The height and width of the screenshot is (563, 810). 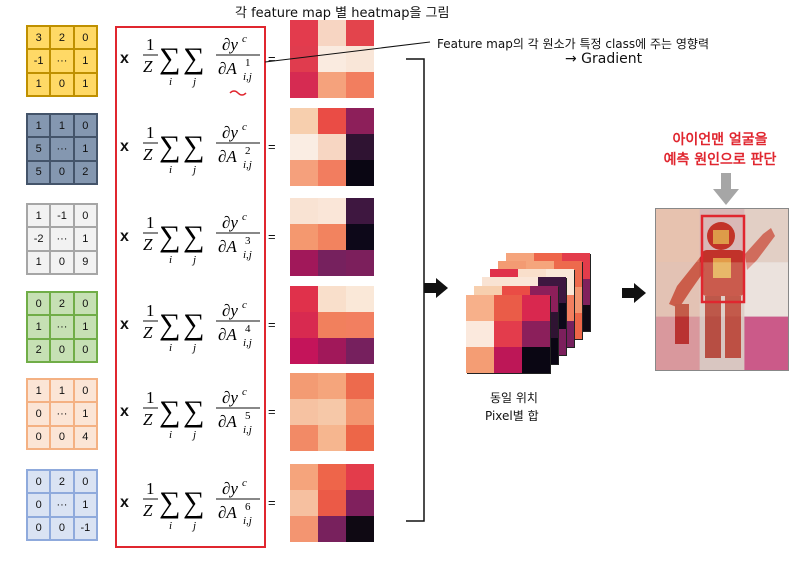 What do you see at coordinates (248, 329) in the screenshot?
I see `svg-text: 4` at bounding box center [248, 329].